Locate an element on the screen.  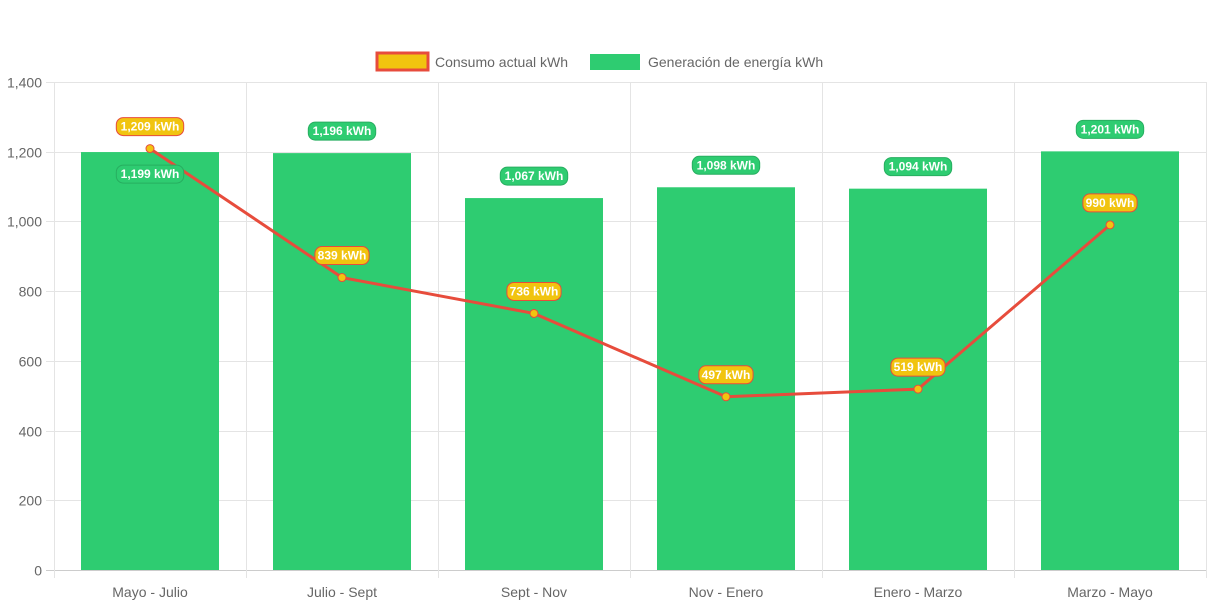
line-data-label: 736 kWh is located at coordinates (534, 291).